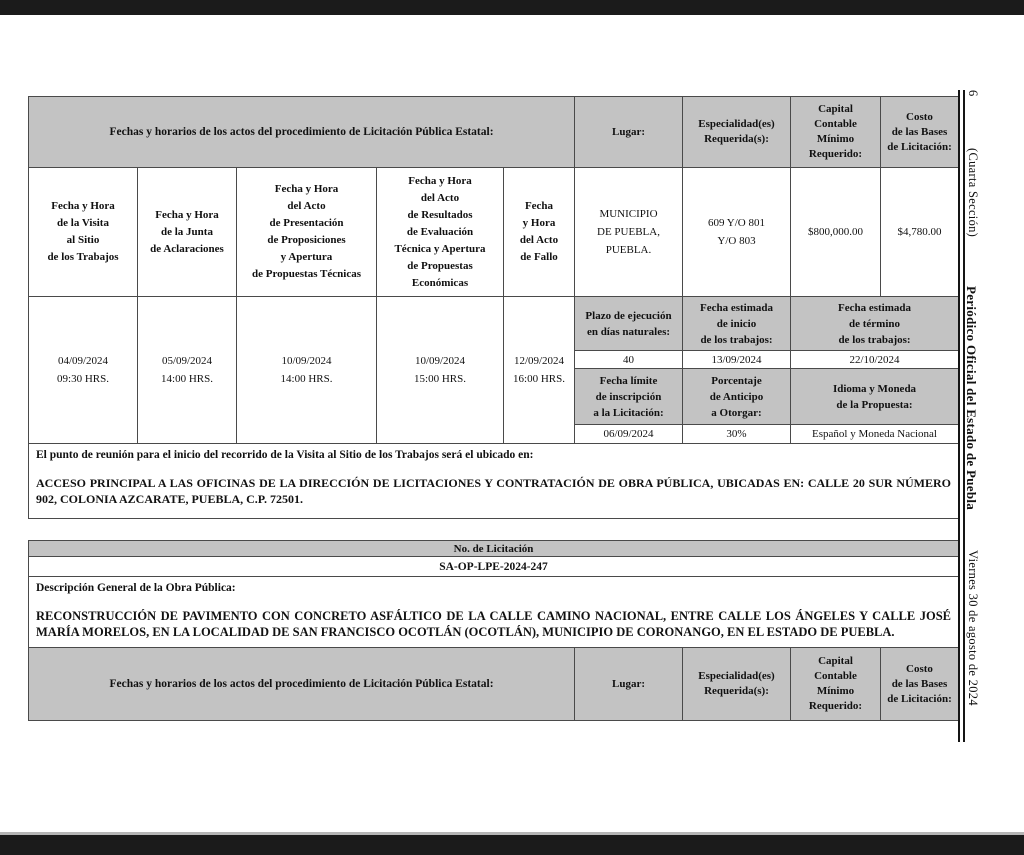 The image size is (1024, 855). What do you see at coordinates (973, 193) in the screenshot?
I see `section-label: (Cuarta Sección)` at bounding box center [973, 193].